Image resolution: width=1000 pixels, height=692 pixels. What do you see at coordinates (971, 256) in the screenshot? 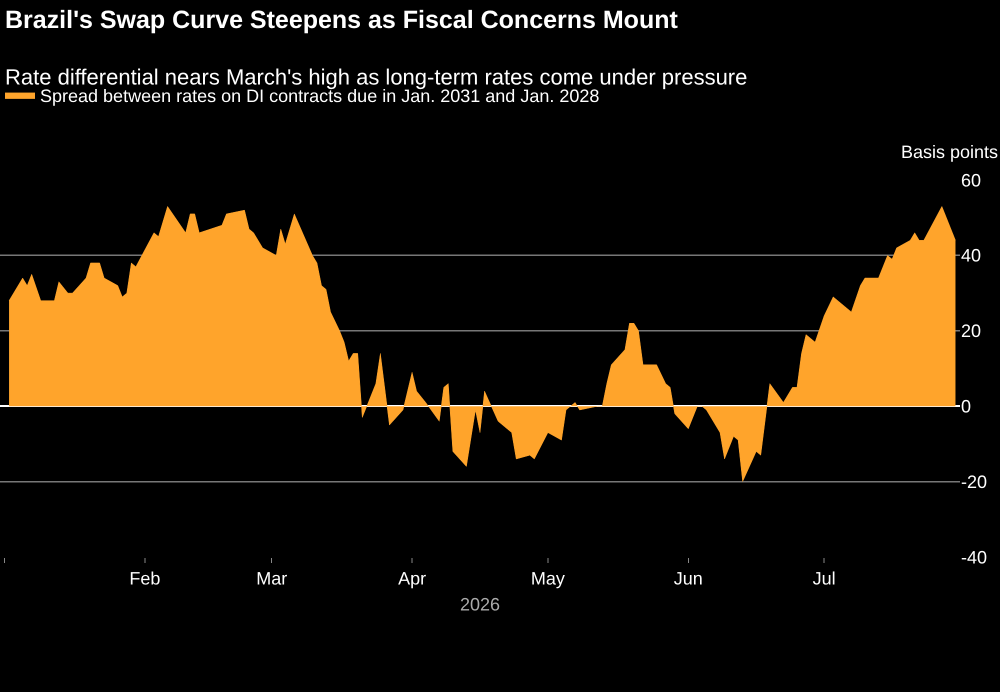
I see `y-tick-label: 40` at bounding box center [971, 256].